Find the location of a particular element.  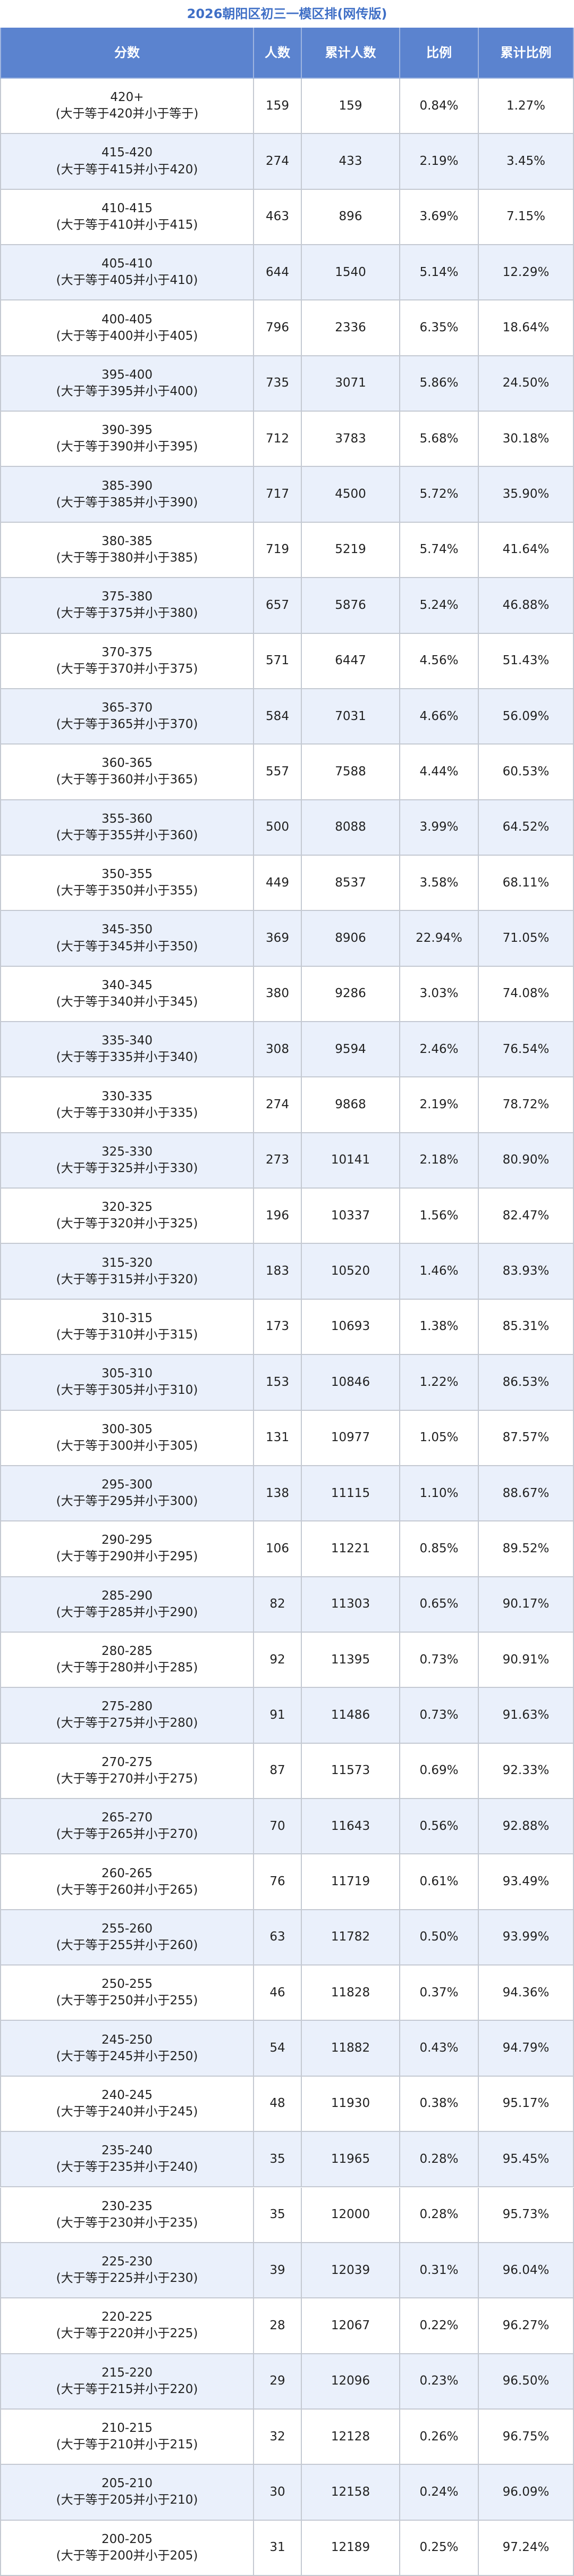

cumulative-ratio: 41.64% is located at coordinates (526, 550).